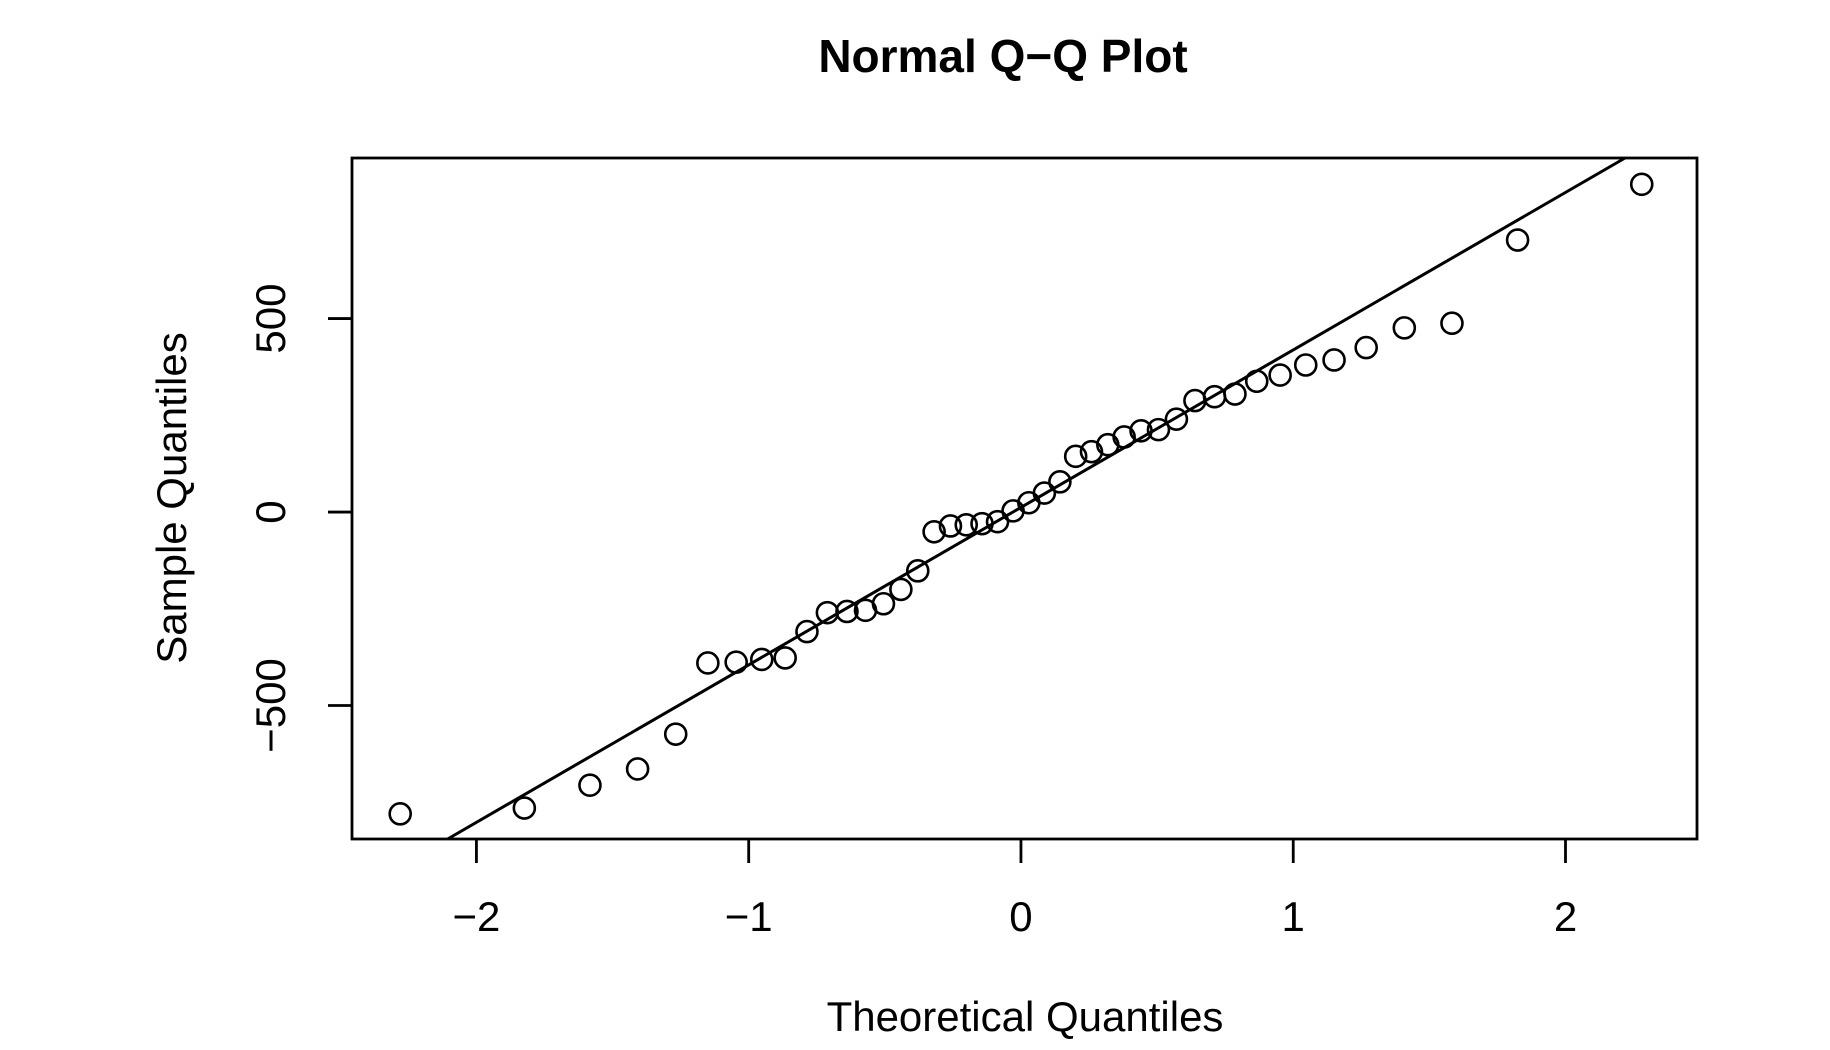  What do you see at coordinates (1020, 916) in the screenshot?
I see `x-tick-label: 0` at bounding box center [1020, 916].